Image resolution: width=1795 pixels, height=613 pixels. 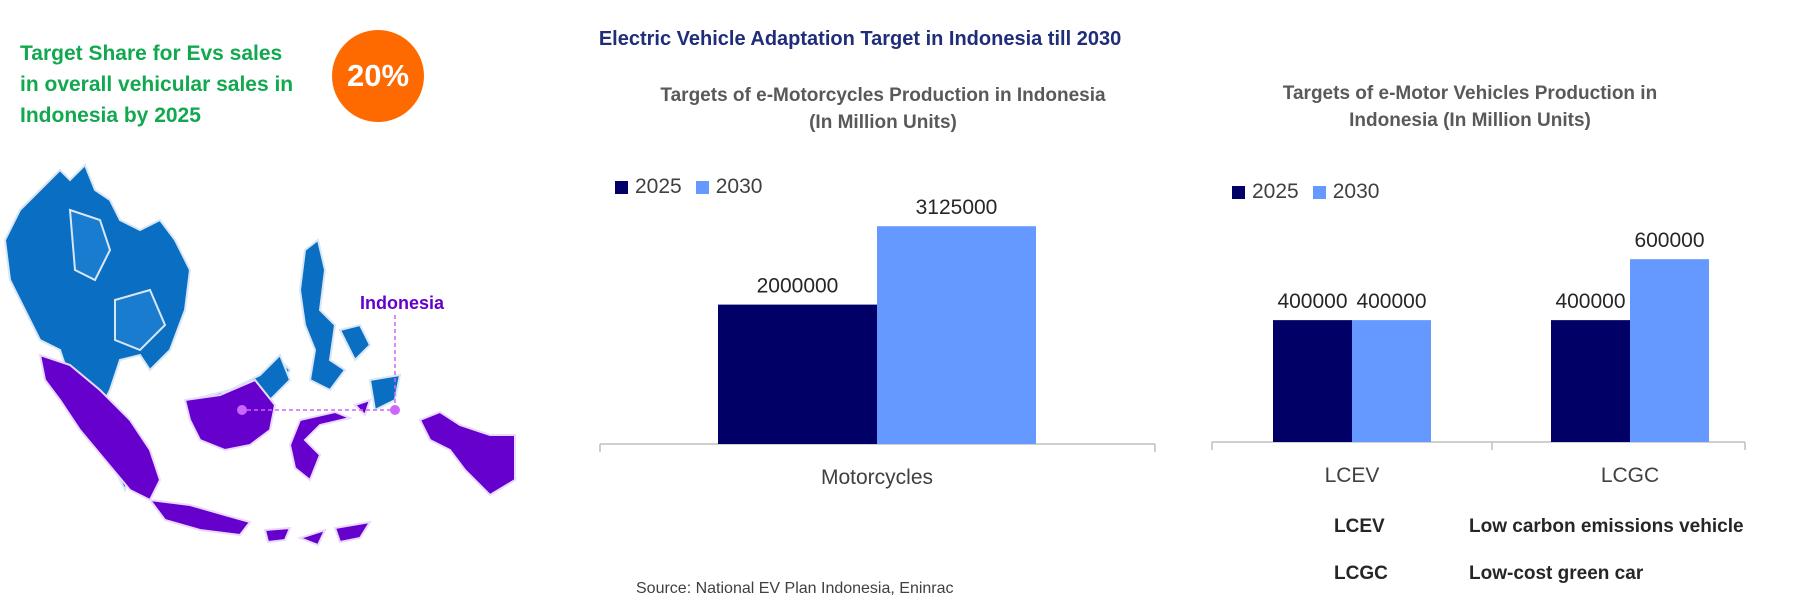 I want to click on glossary-definition-lcev: Low carbon emissions vehicle, so click(x=1606, y=526).